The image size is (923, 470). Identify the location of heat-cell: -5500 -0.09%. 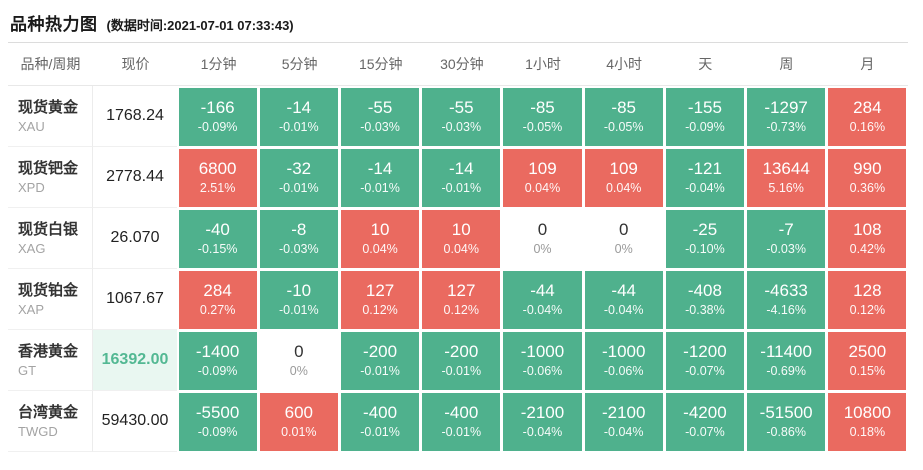
(217, 421).